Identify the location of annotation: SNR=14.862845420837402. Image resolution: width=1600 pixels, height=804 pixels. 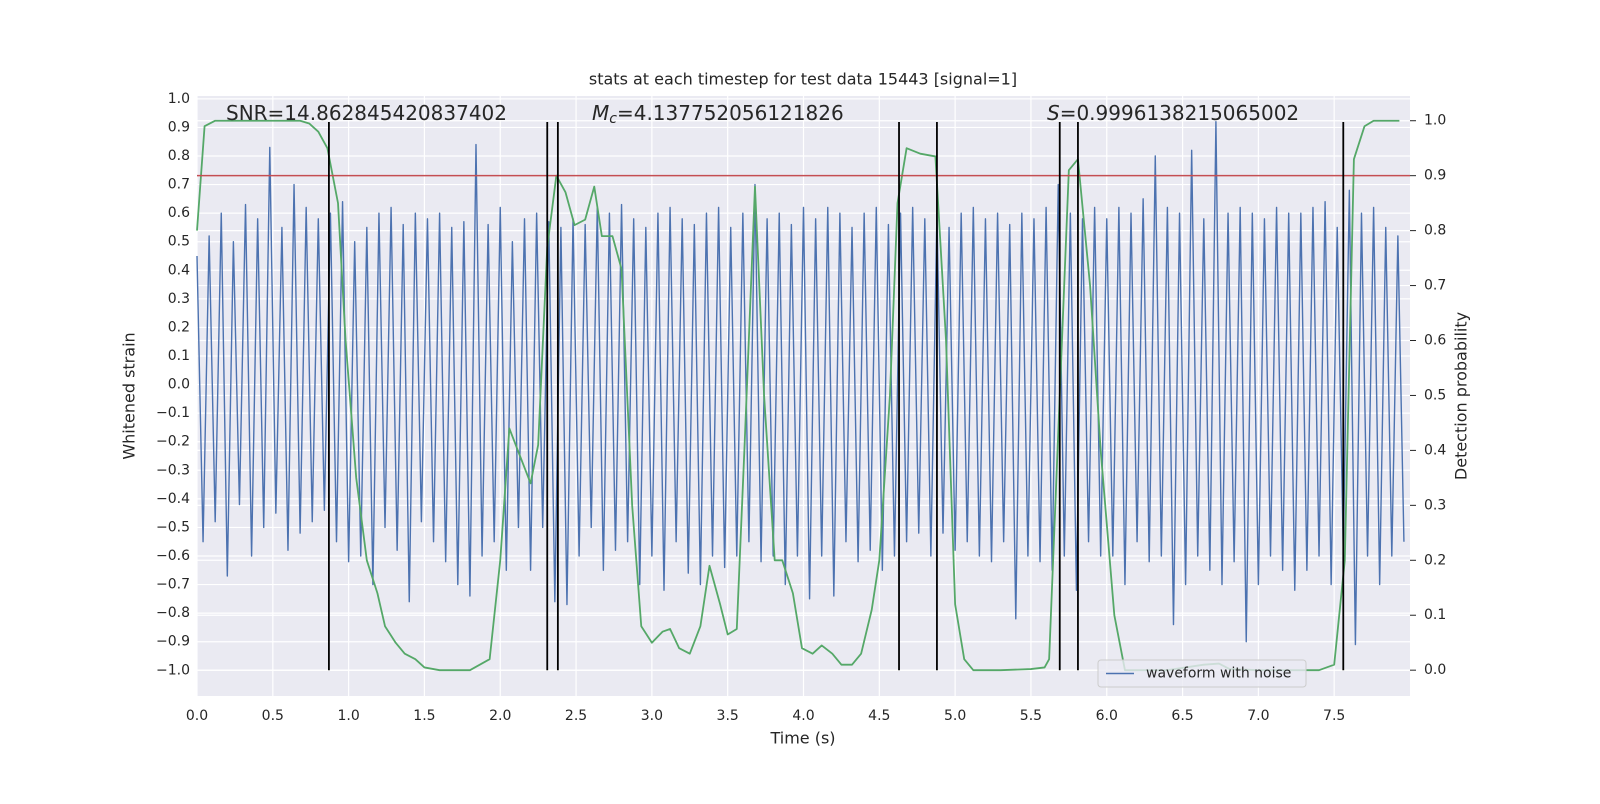
(366, 113).